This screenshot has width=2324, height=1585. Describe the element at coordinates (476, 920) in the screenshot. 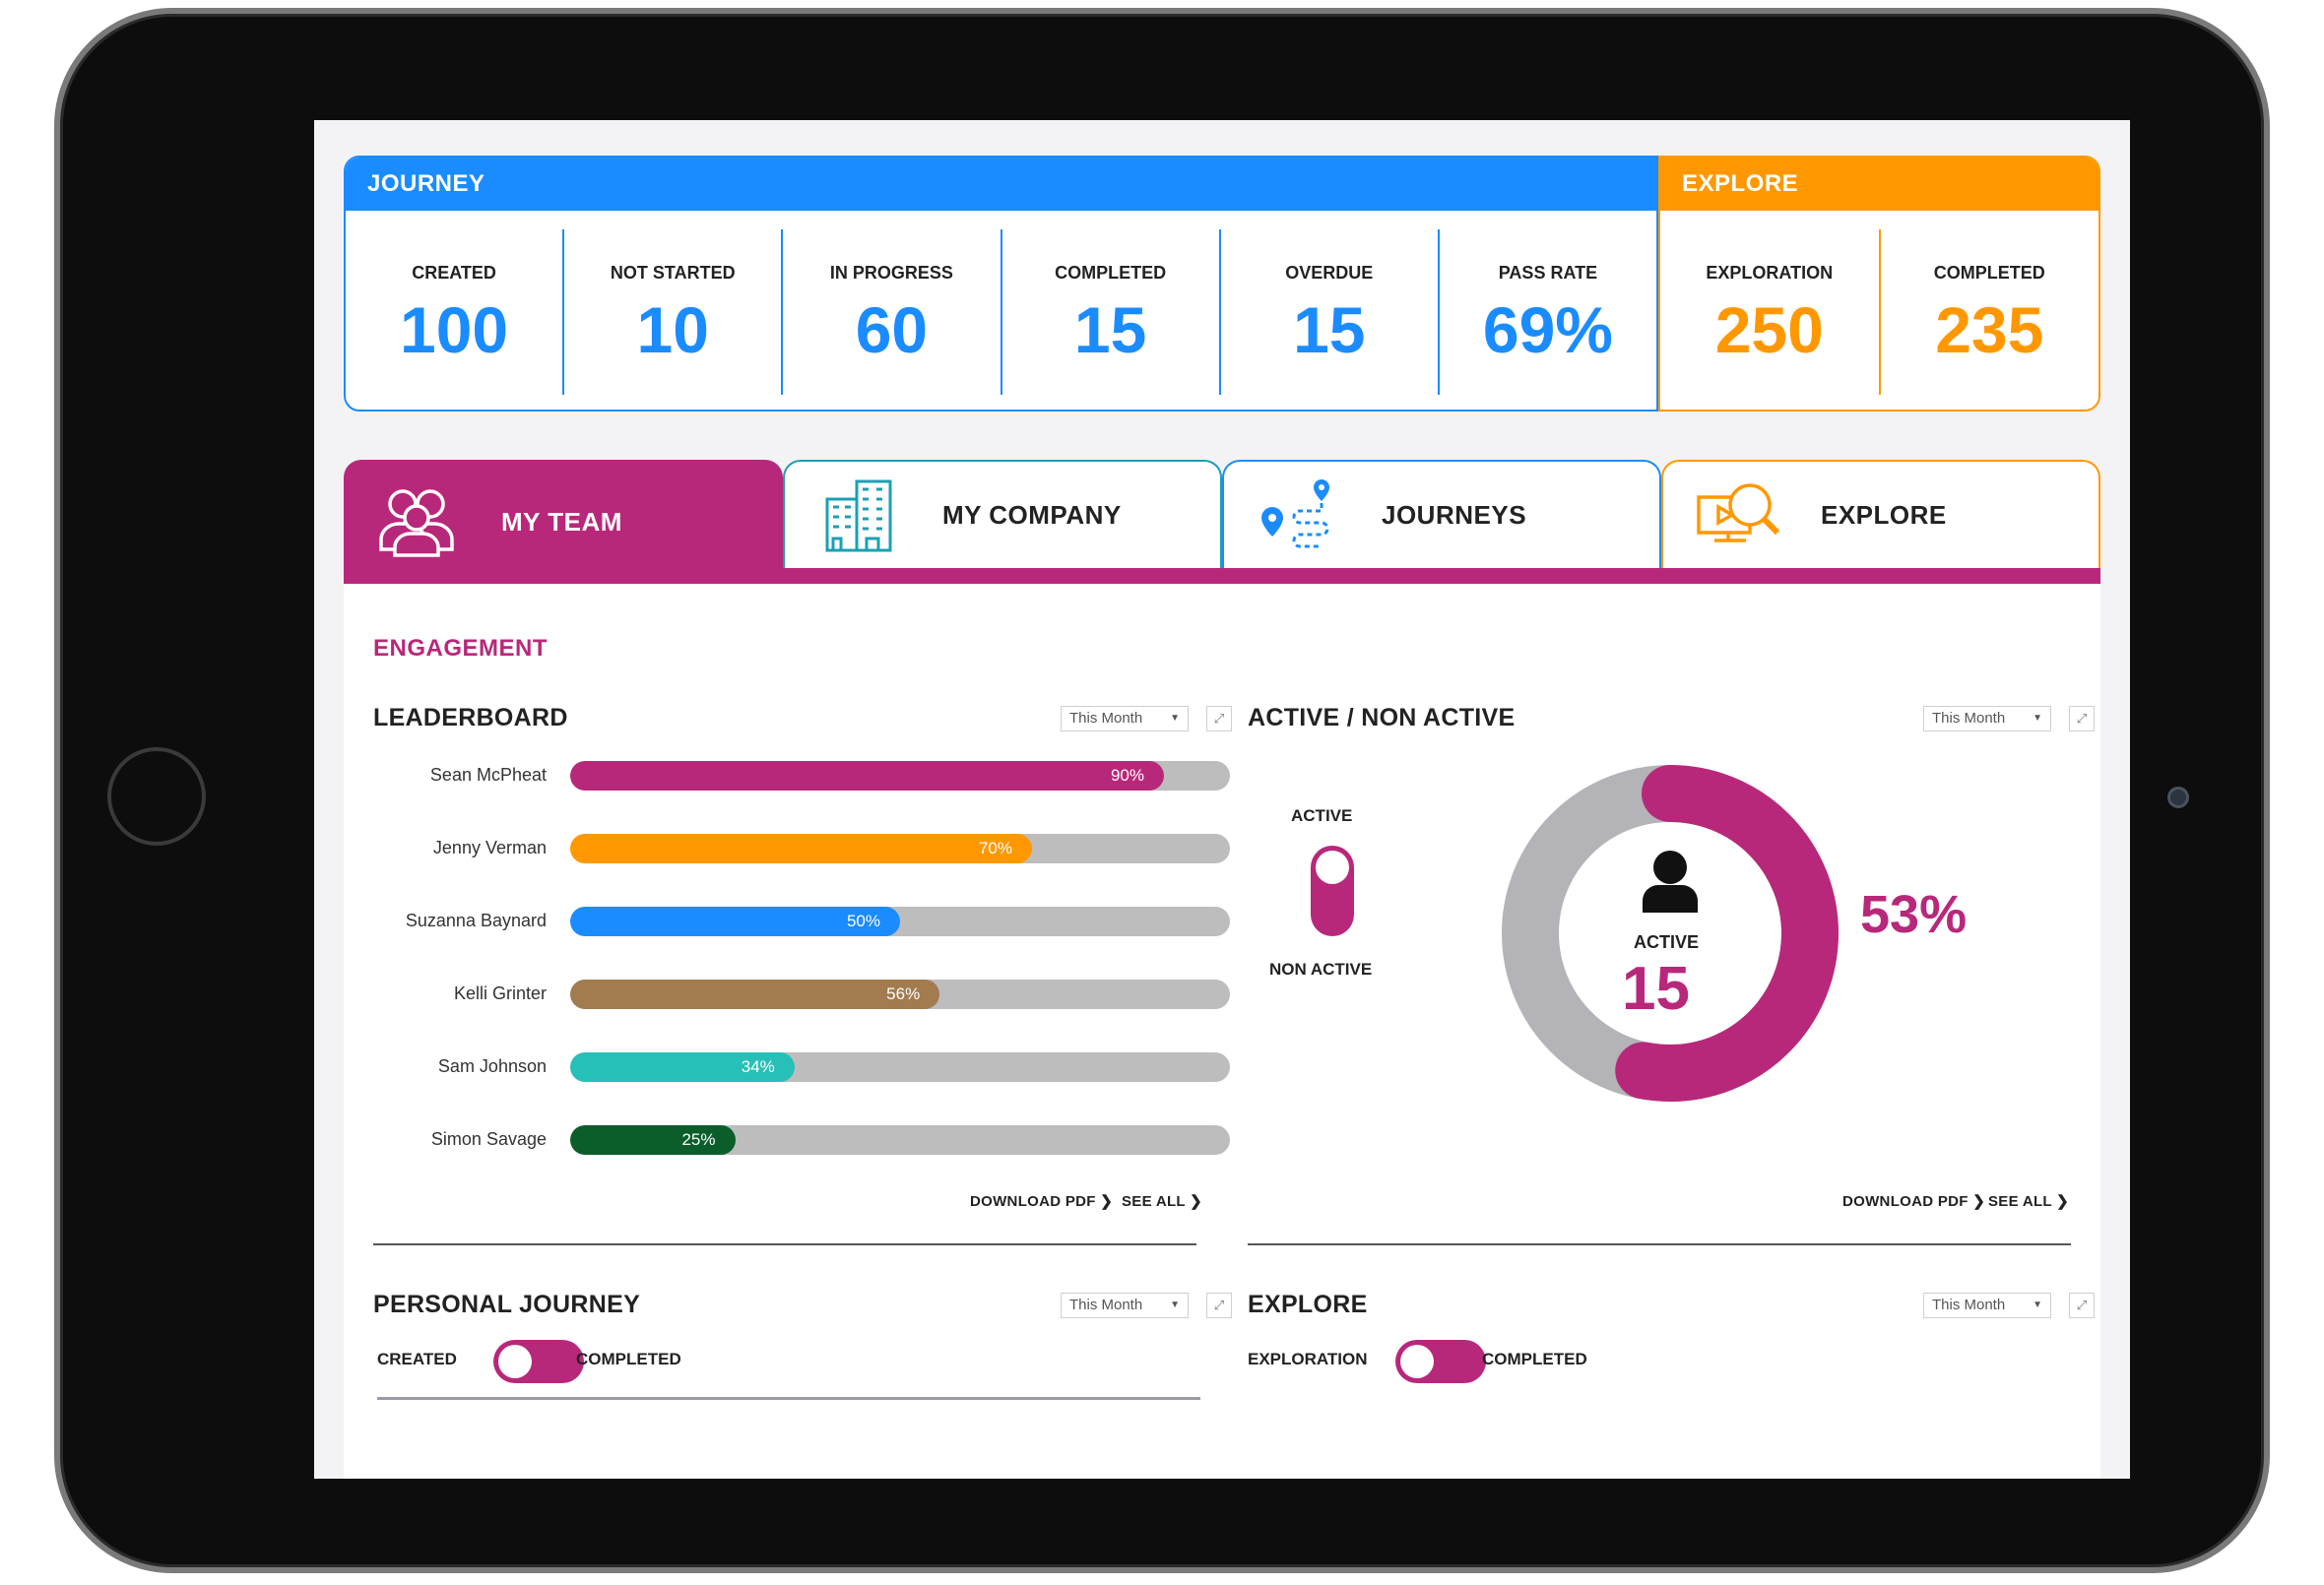

I see `leaderboard-name: Suzanna Baynard` at that location.